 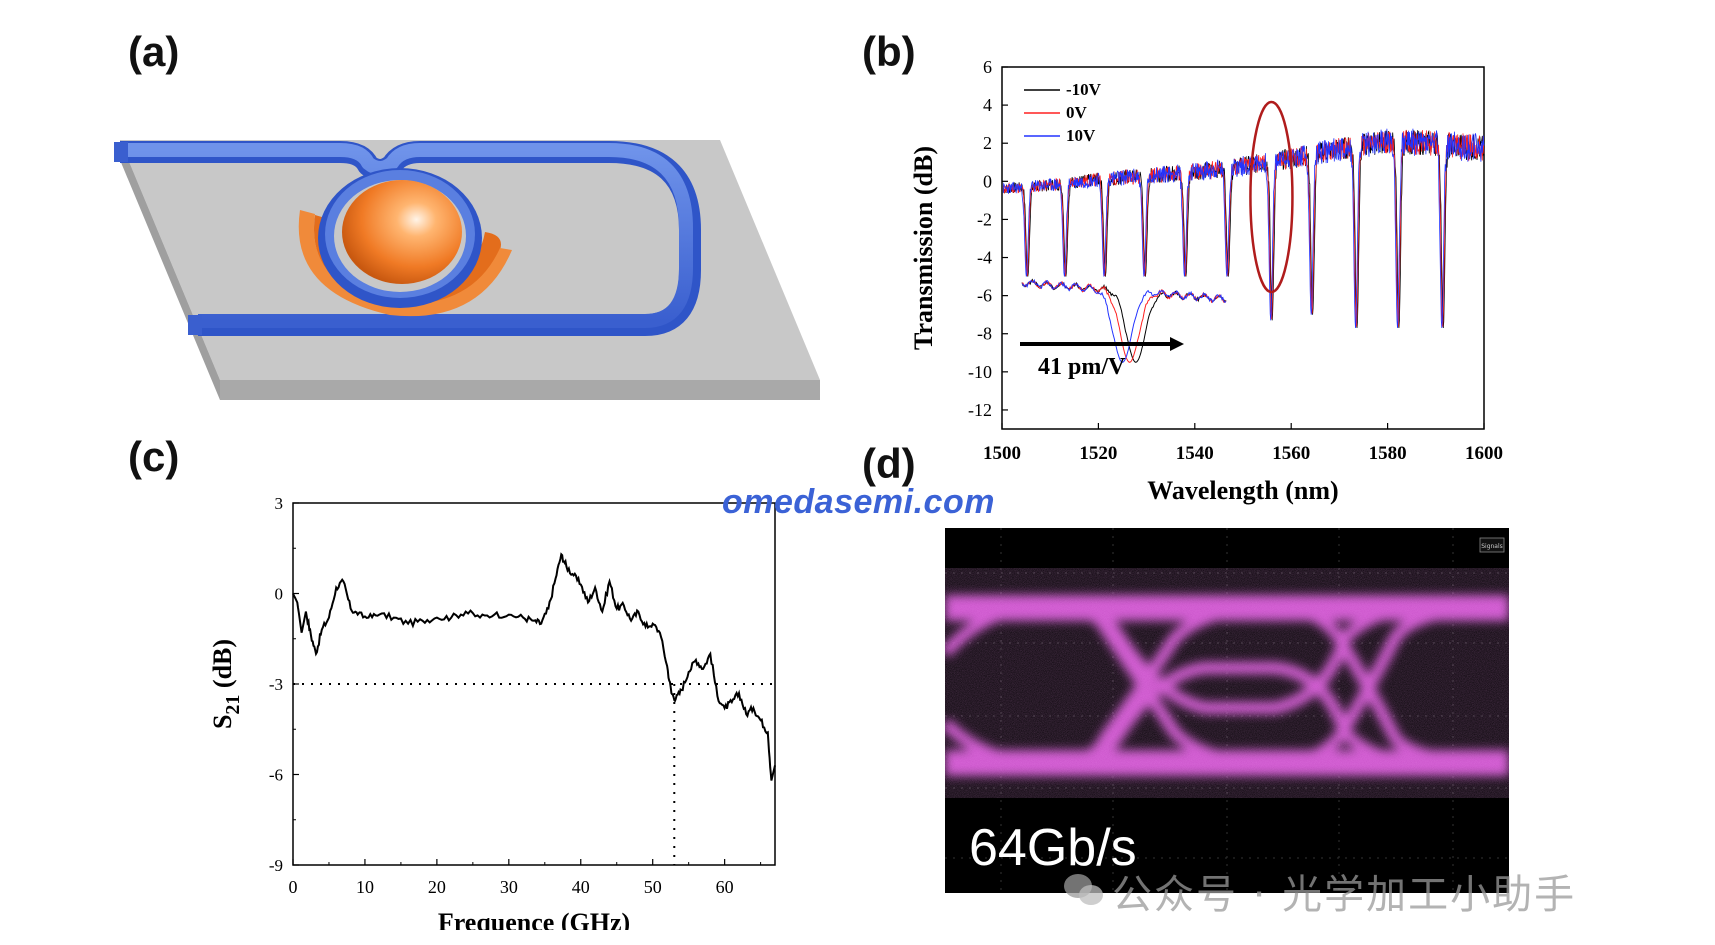 I want to click on x-tick-label: 1520, so click(x=1098, y=453).